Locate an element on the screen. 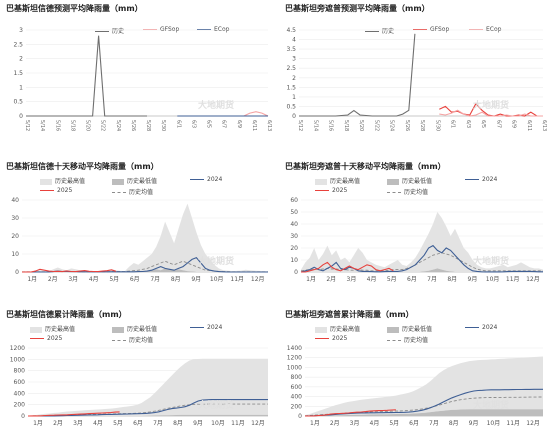 The image size is (550, 445). x-tick-label: 5/28 is located at coordinates (148, 125).